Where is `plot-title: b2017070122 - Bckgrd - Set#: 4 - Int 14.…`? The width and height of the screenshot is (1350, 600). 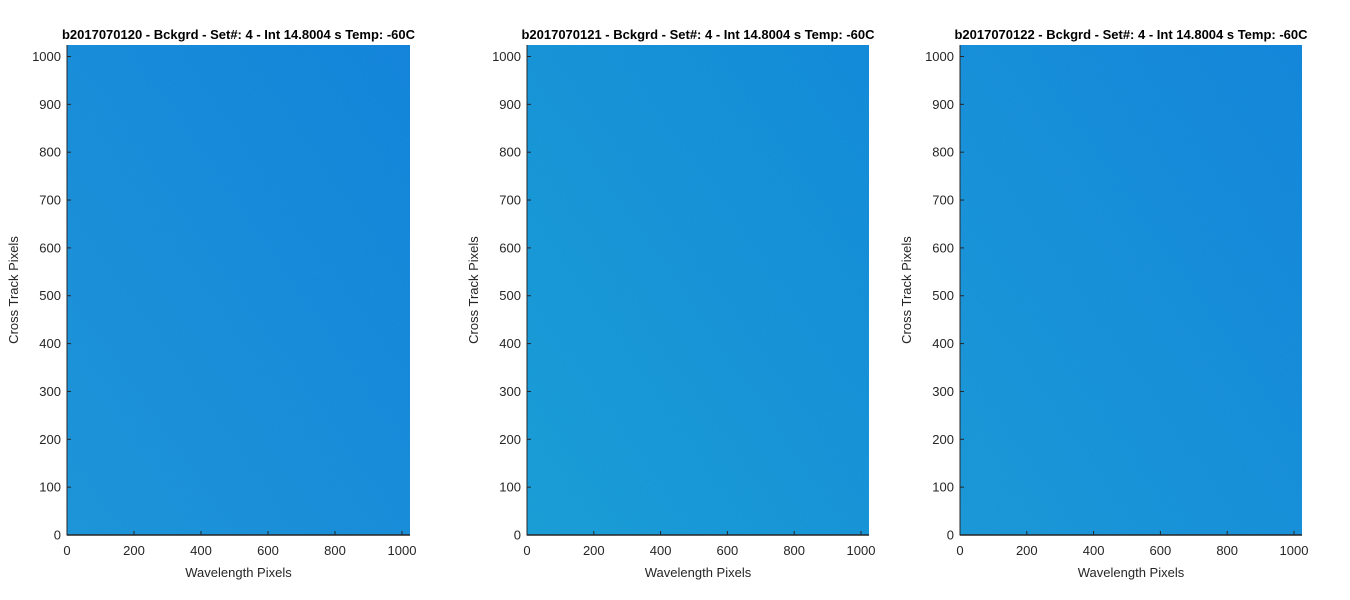
plot-title: b2017070122 - Bckgrd - Set#: 4 - Int 14.… is located at coordinates (1131, 34).